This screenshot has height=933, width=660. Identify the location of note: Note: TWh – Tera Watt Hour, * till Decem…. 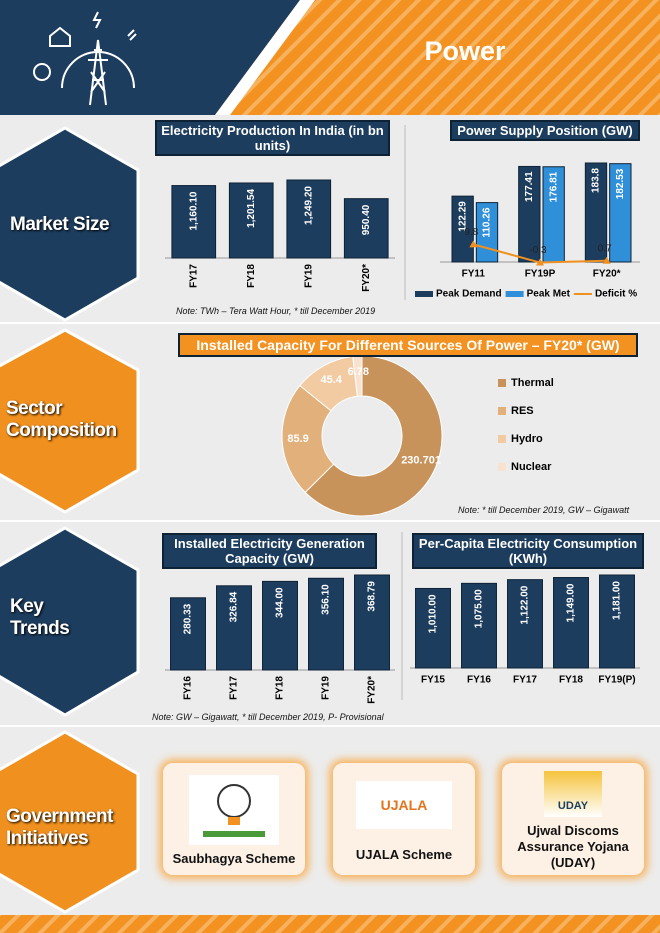
(276, 311).